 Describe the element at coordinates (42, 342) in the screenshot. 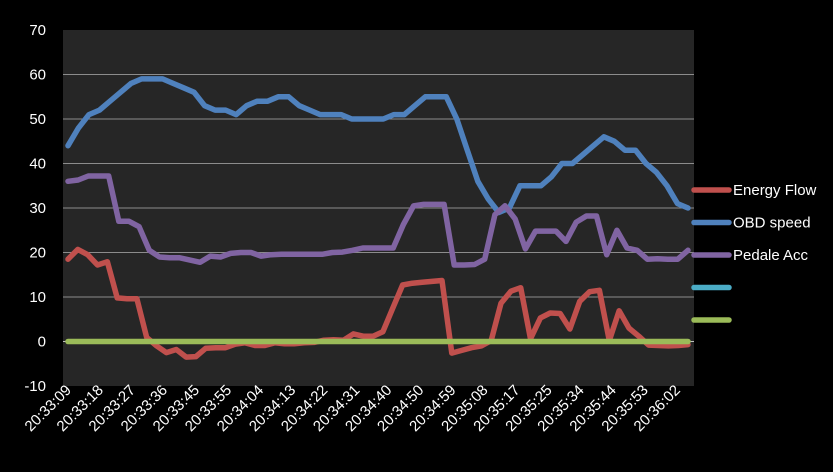

I see `y-tick-label: 0` at that location.